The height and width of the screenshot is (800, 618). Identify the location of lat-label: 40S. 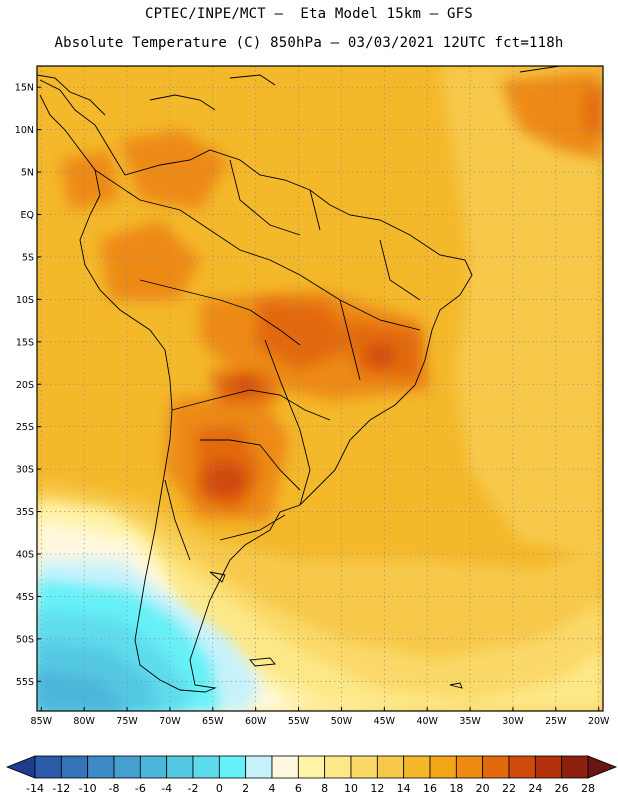
(25, 554).